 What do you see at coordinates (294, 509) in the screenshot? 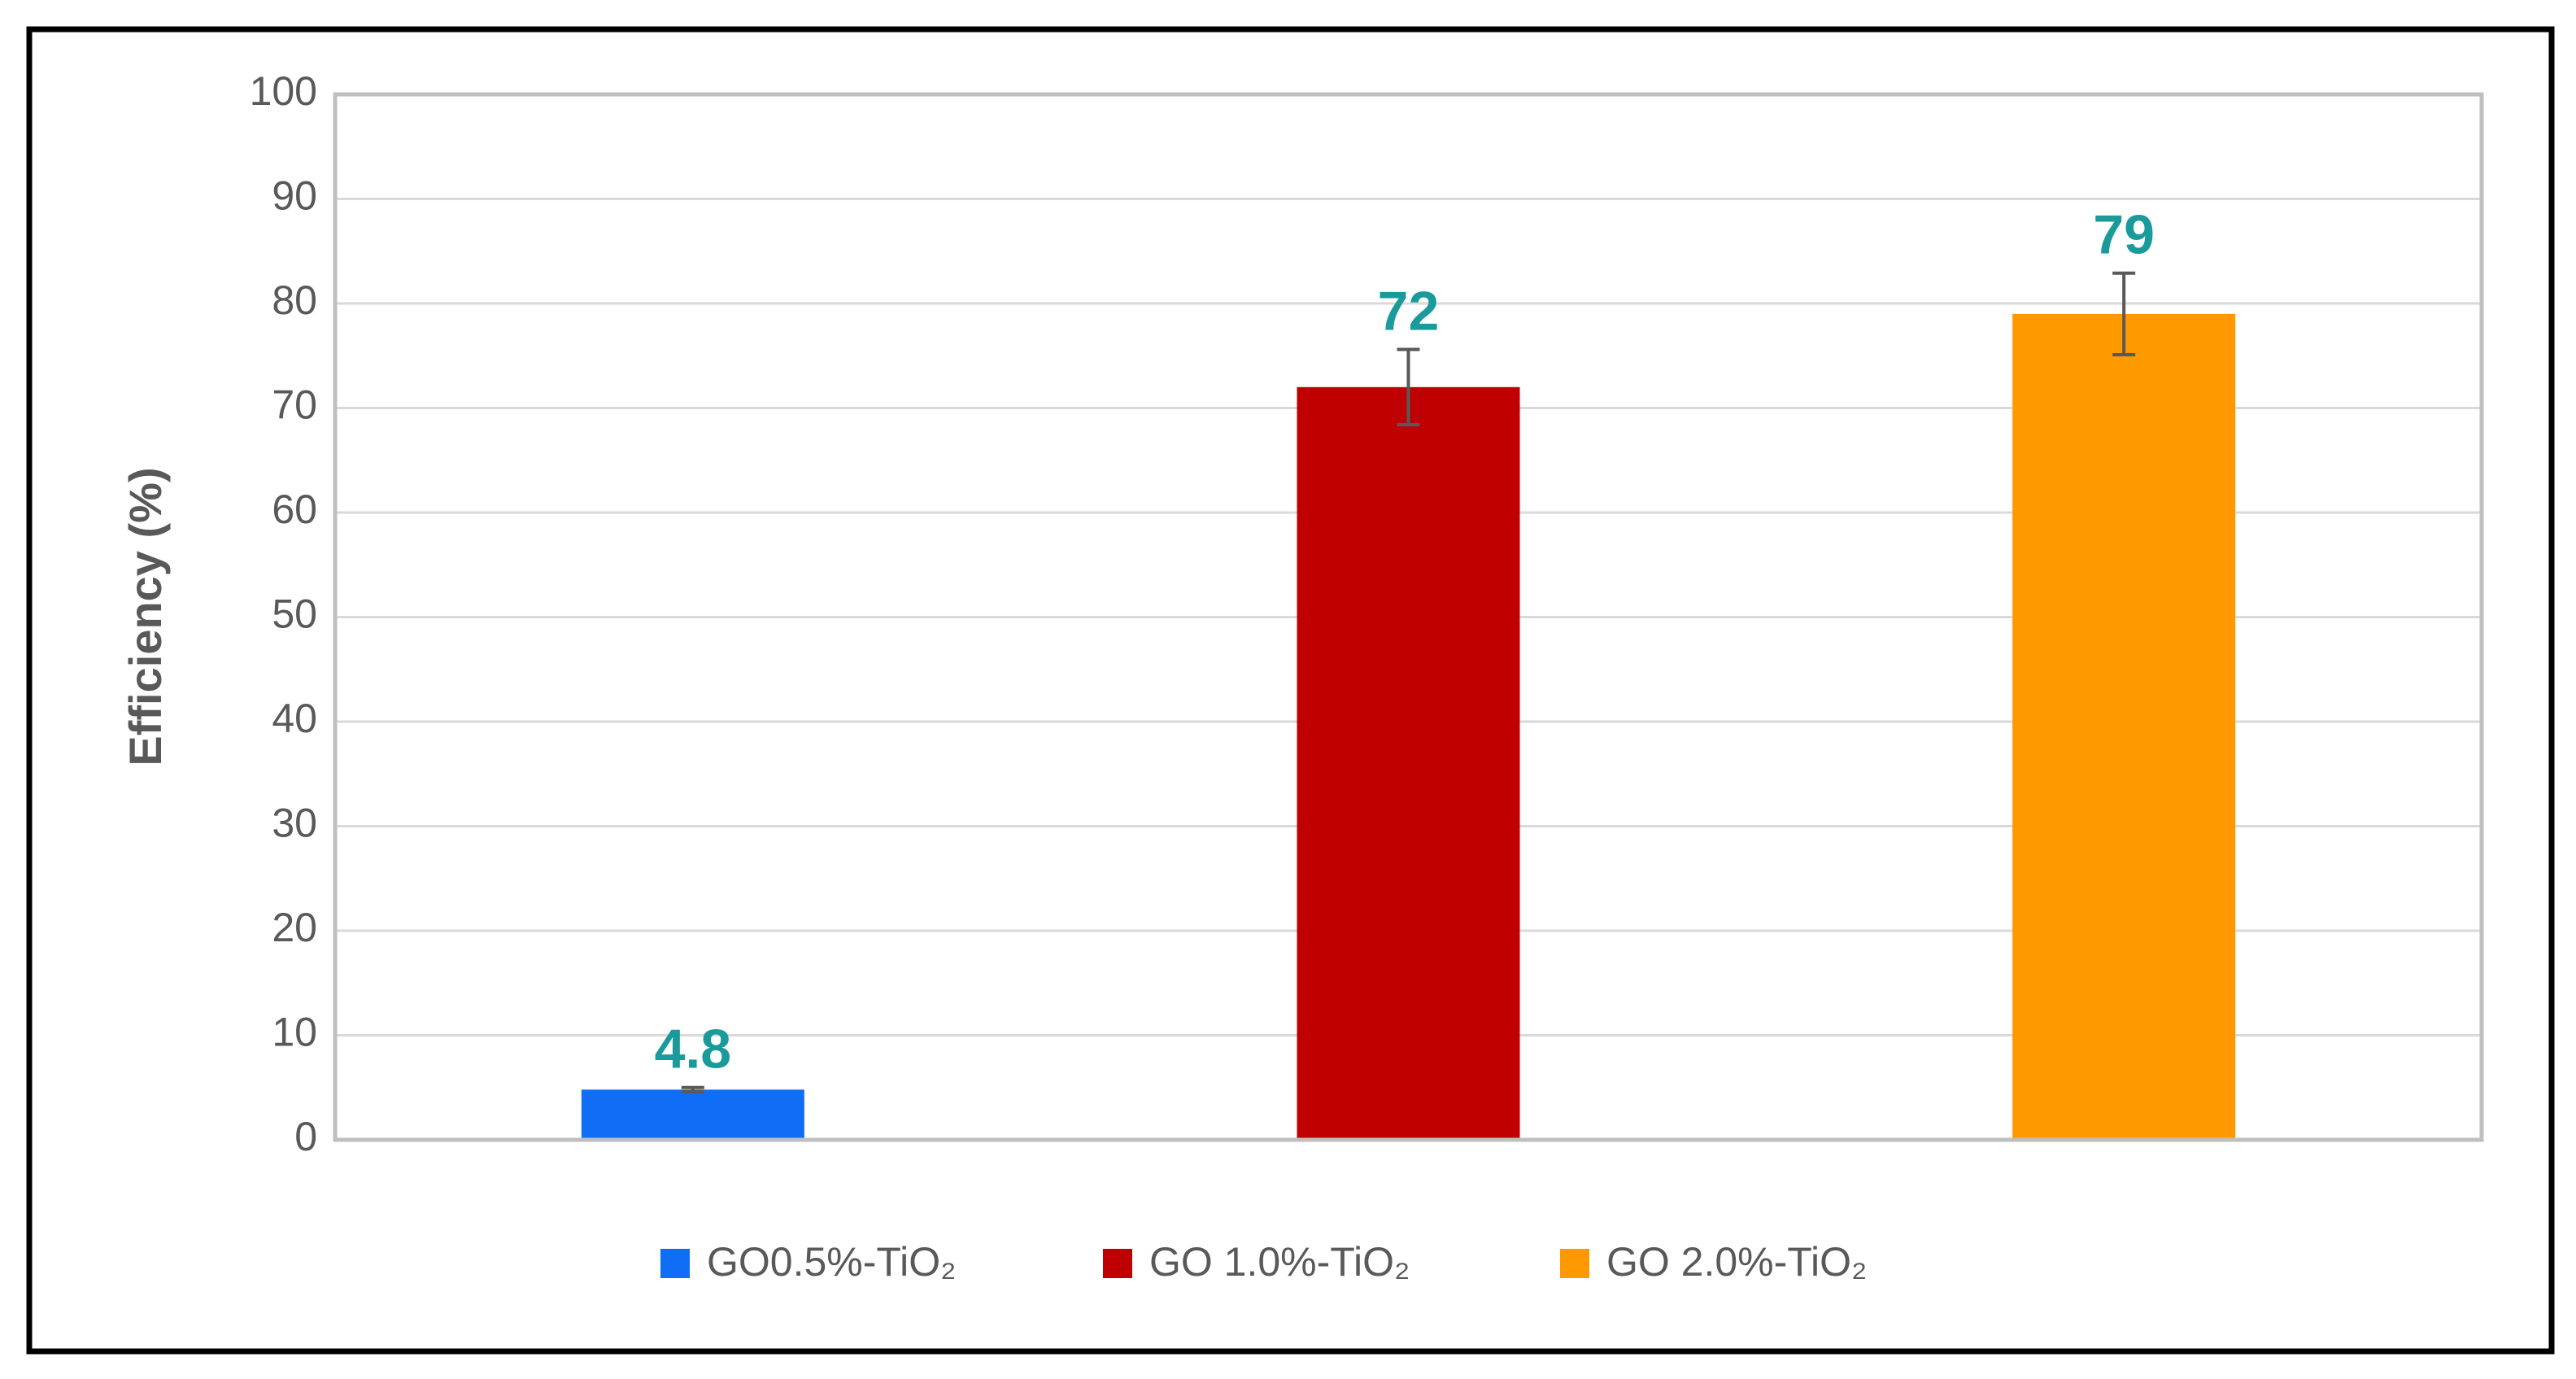
I see `y-tick-label: 60` at bounding box center [294, 509].